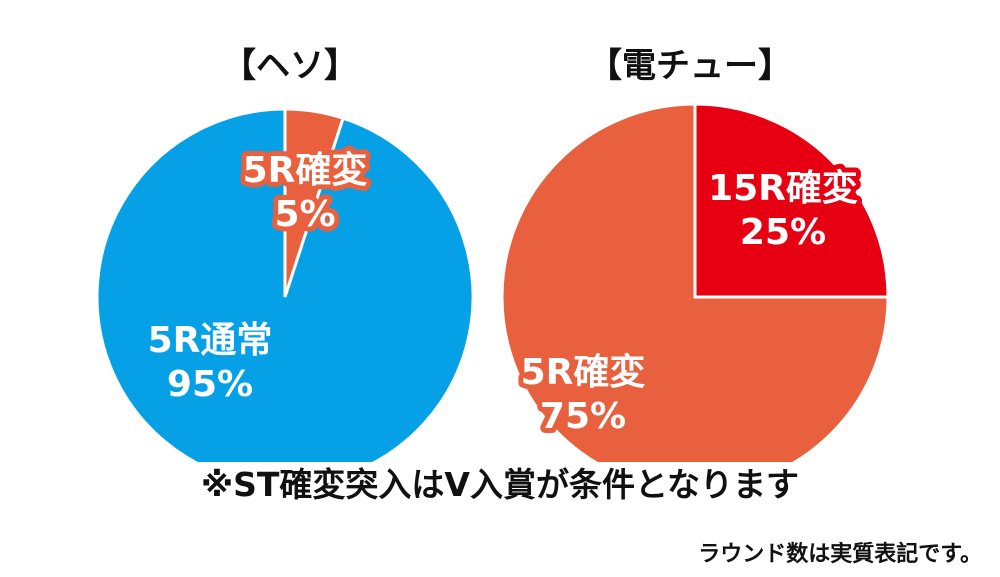 Image resolution: width=1000 pixels, height=577 pixels. I want to click on footnote-text: ※ST確変突入はV入賞が条件となります, so click(500, 486).